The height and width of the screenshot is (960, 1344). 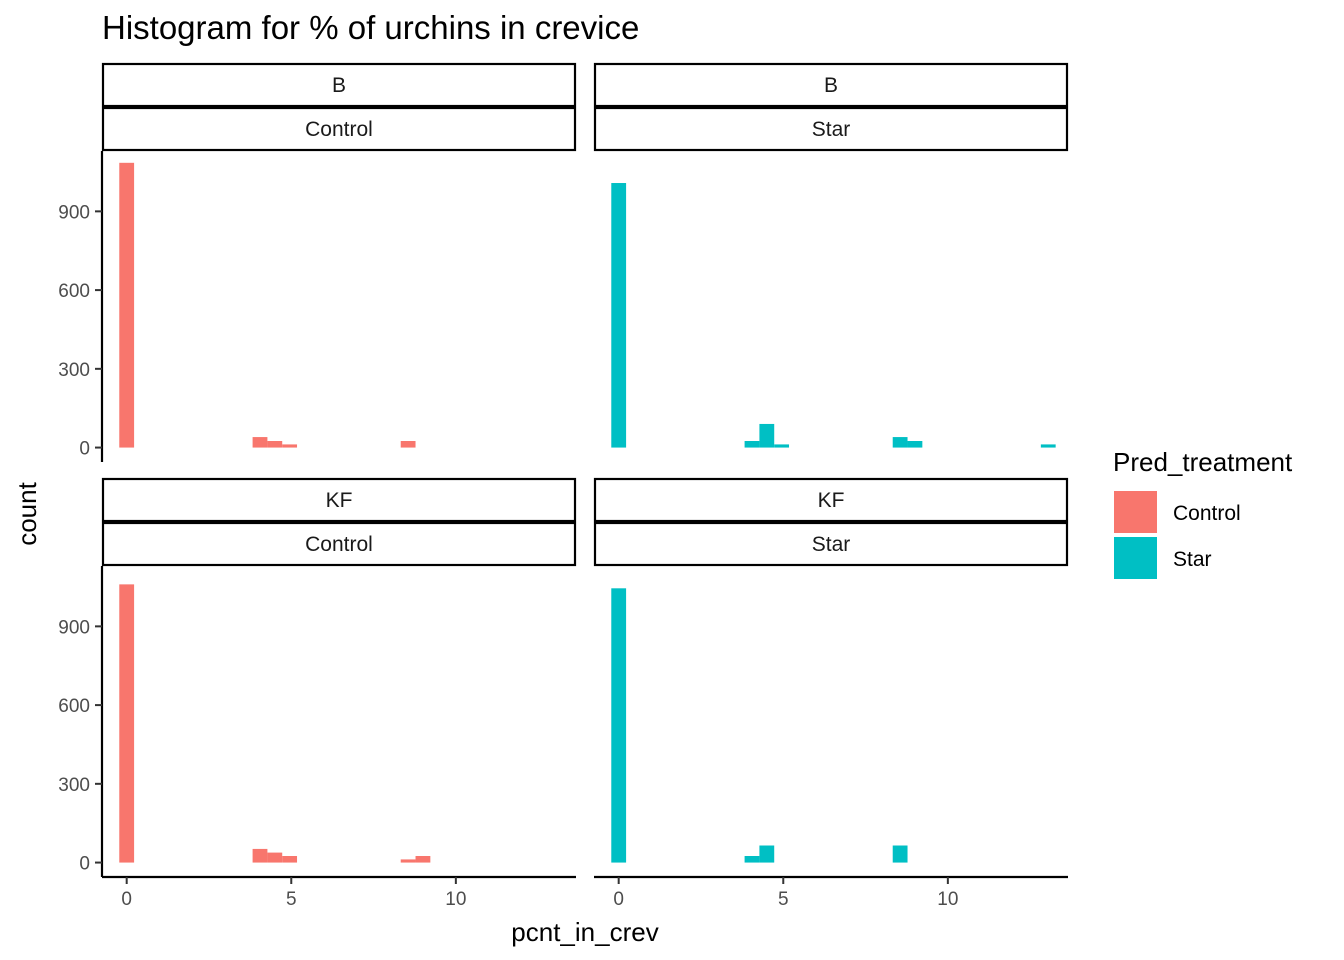 What do you see at coordinates (27, 513) in the screenshot?
I see `y-axis-title: count` at bounding box center [27, 513].